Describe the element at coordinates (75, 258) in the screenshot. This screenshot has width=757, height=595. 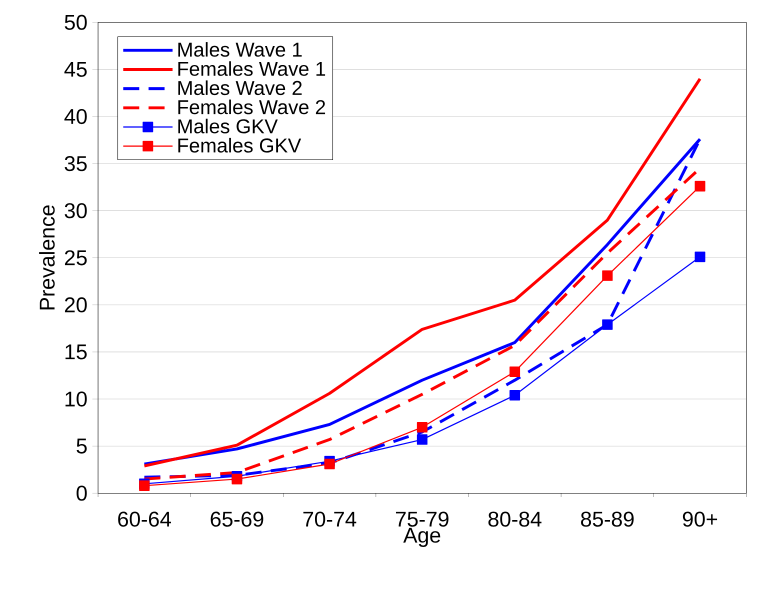
I see `y-tick-label: 25` at that location.